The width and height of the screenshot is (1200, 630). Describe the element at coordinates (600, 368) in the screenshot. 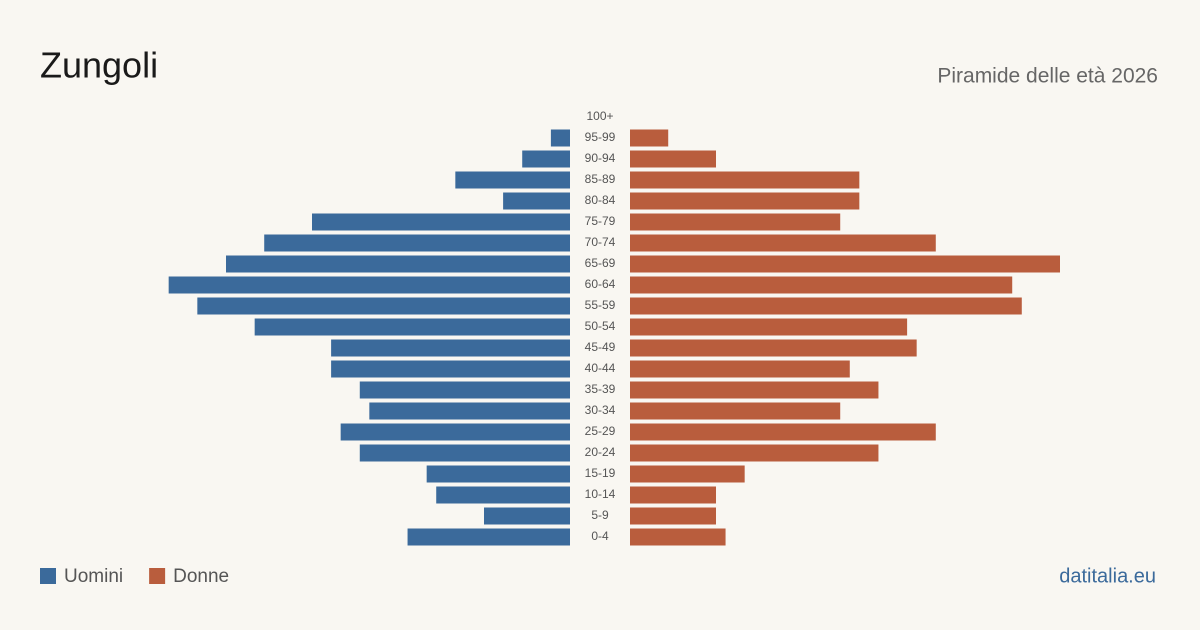

I see `age-label: 40-44` at that location.